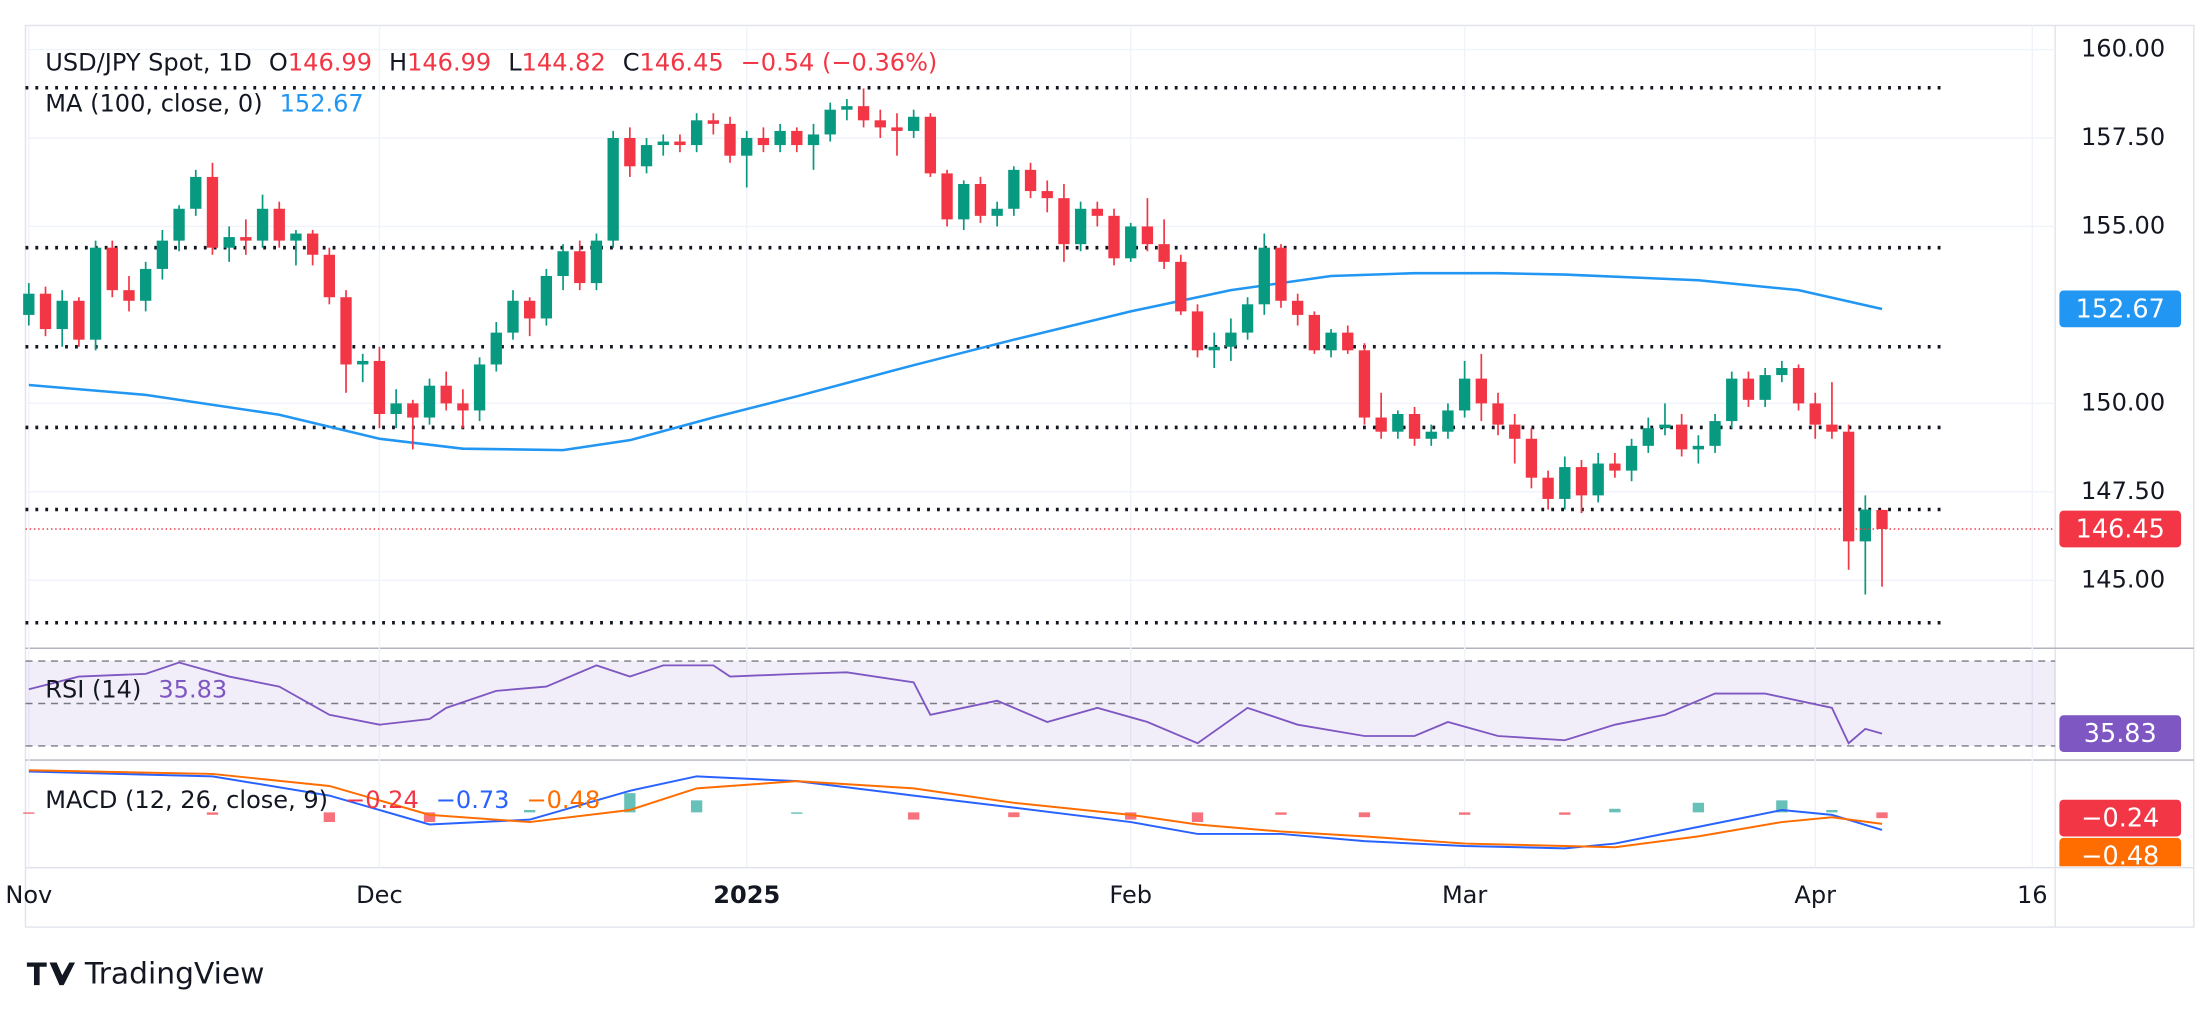  I want to click on x-tick-label: 16, so click(2032, 895).